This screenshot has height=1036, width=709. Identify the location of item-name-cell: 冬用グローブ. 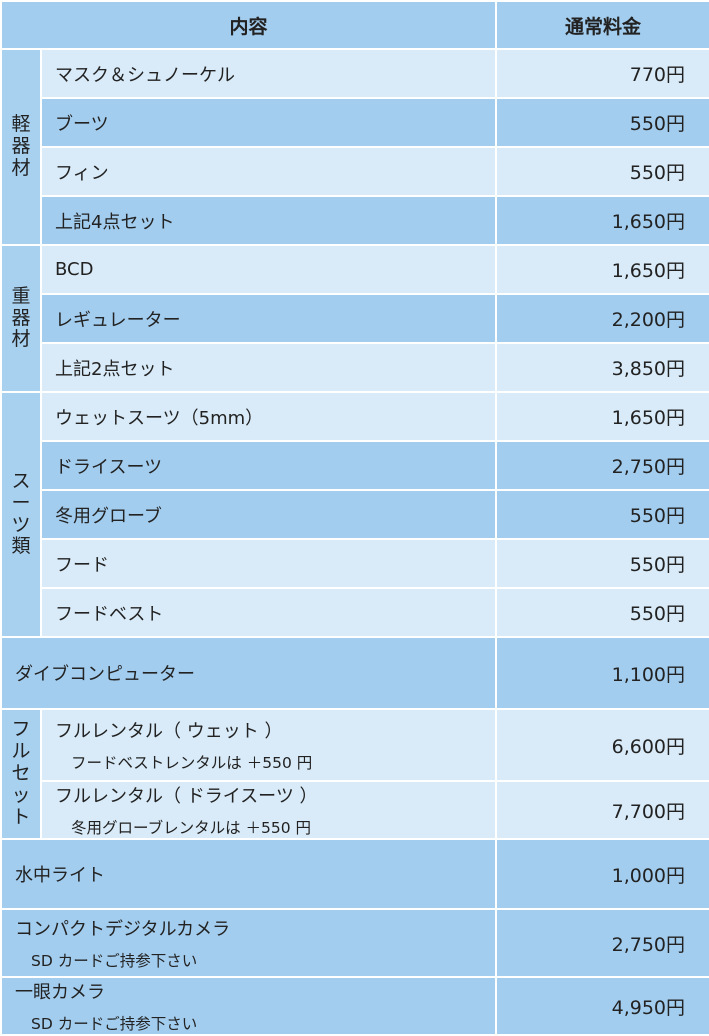
(268, 514).